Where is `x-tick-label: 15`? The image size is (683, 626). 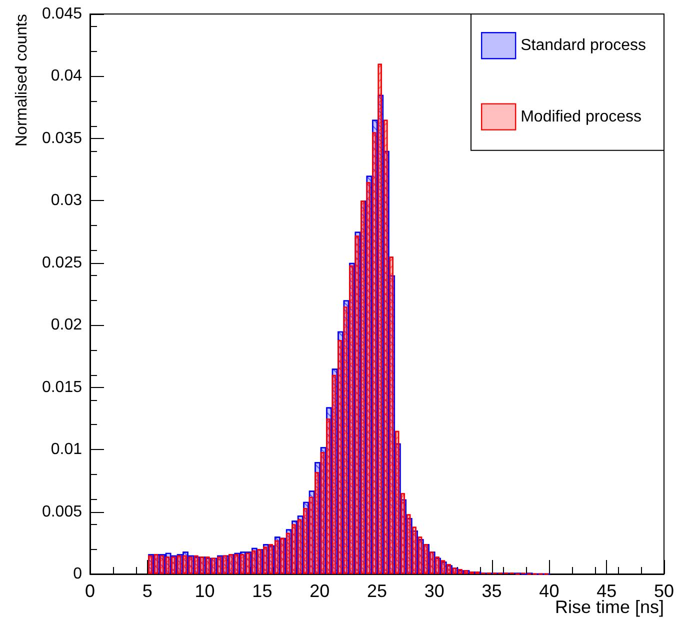 x-tick-label: 15 is located at coordinates (262, 591).